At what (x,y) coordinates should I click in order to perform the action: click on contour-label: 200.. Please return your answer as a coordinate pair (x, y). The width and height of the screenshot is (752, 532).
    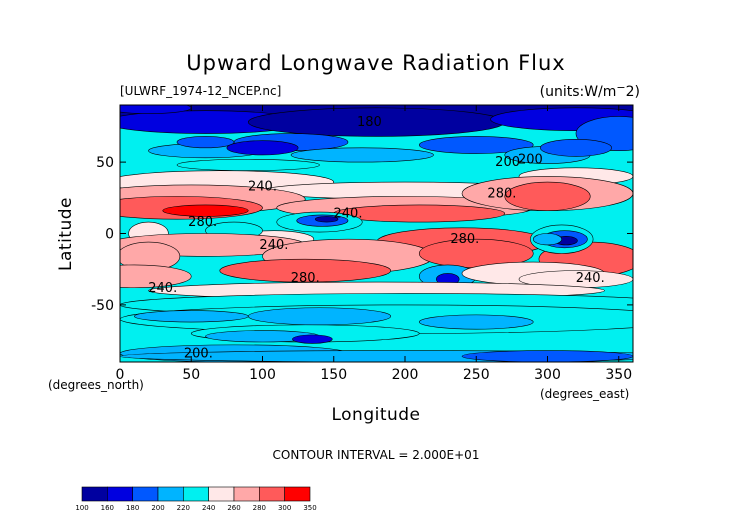
    Looking at the image, I should click on (198, 353).